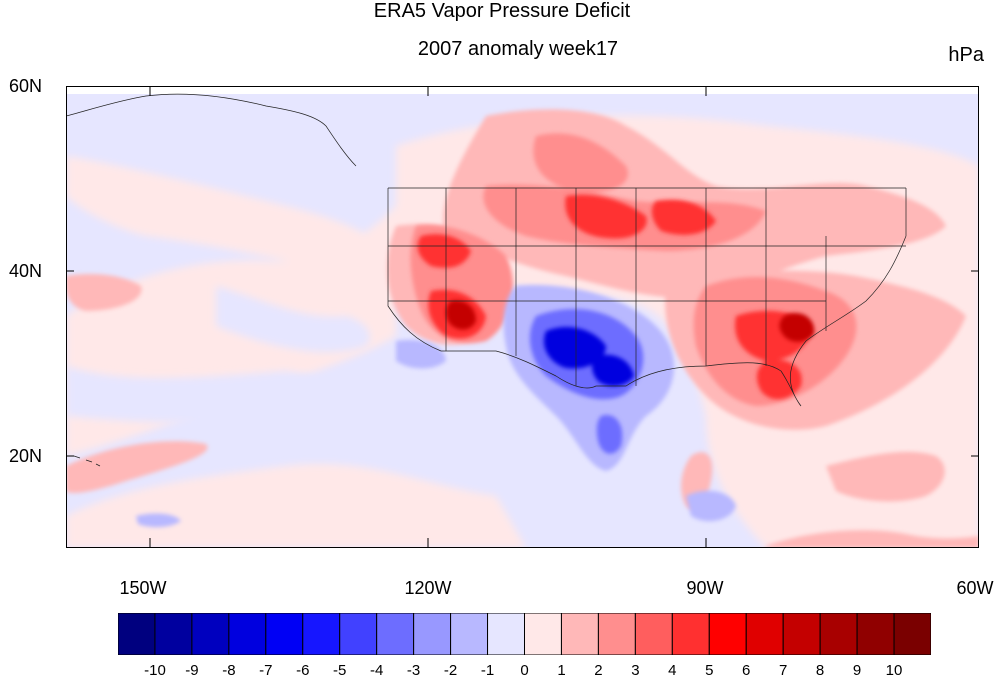 The image size is (1004, 681). I want to click on lon-label-120w: 120W, so click(428, 588).